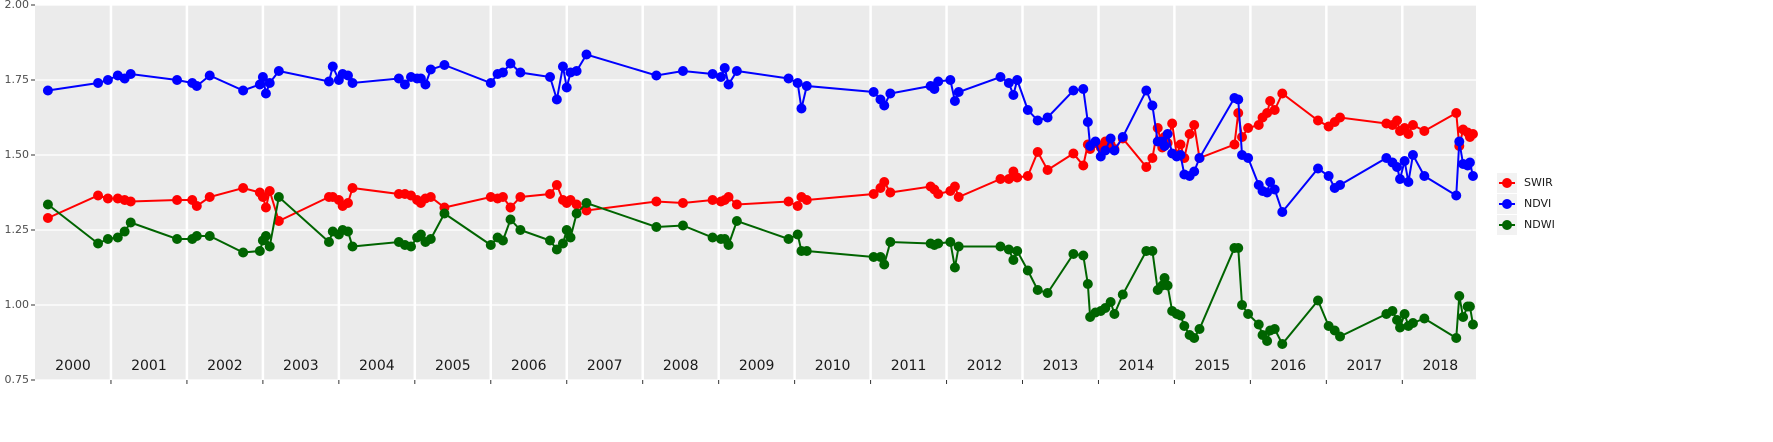 This screenshot has height=442, width=1773. Describe the element at coordinates (1537, 203) in the screenshot. I see `legend-label: NDVI` at that location.